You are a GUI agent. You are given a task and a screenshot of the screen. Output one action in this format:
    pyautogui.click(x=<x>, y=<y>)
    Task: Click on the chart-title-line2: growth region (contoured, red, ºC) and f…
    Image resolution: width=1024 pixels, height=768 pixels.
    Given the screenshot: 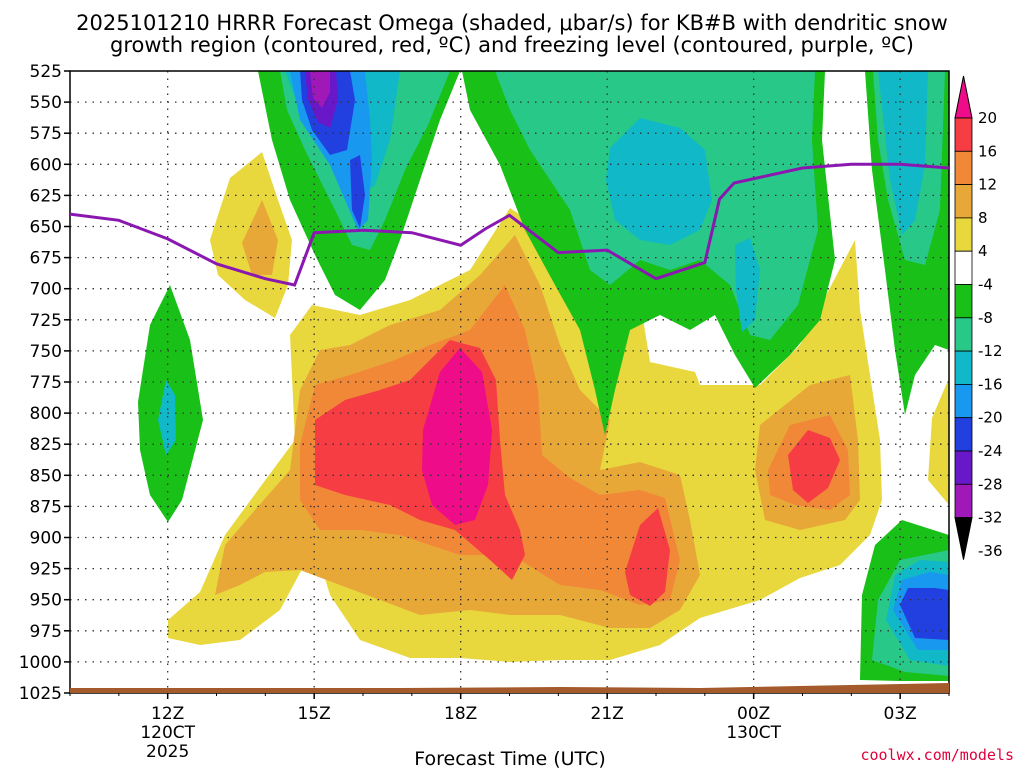 What is the action you would take?
    pyautogui.click(x=512, y=45)
    